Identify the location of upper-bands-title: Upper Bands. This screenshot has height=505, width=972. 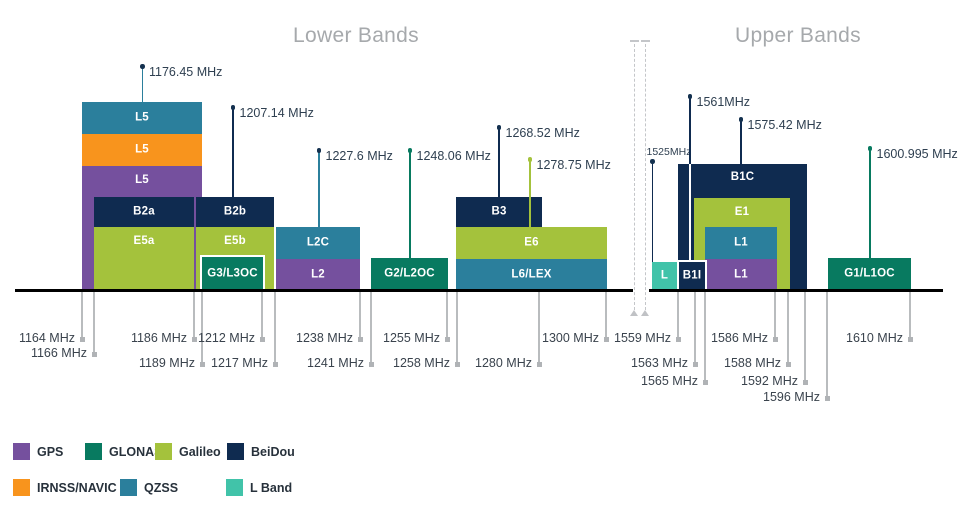
(798, 35).